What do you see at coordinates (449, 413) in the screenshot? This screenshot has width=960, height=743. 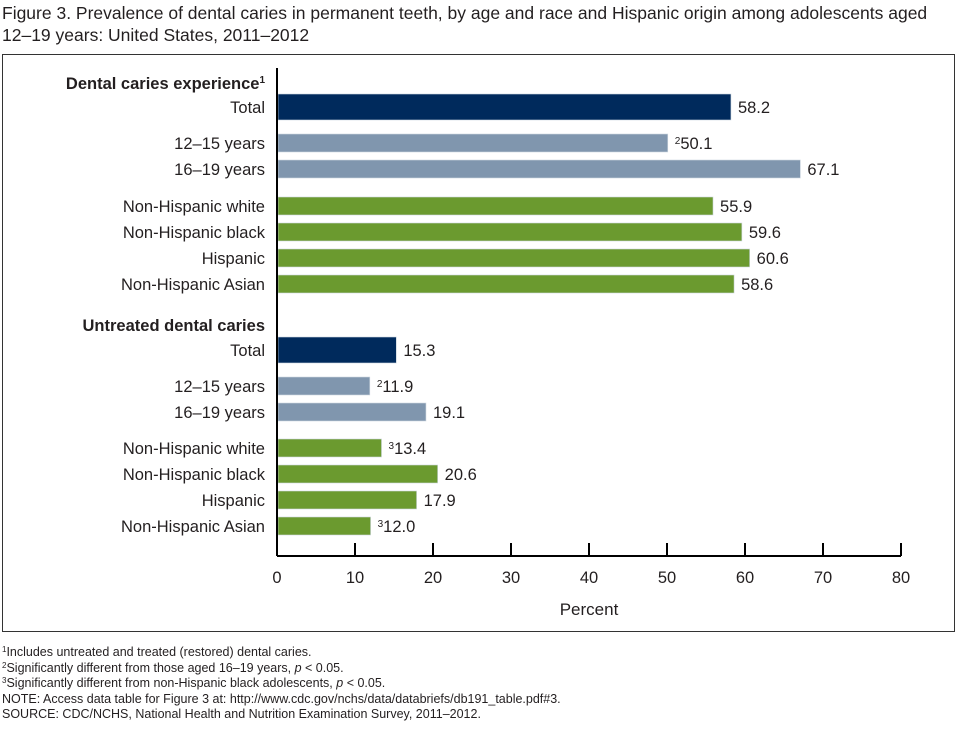 I see `value-label: 19.1` at bounding box center [449, 413].